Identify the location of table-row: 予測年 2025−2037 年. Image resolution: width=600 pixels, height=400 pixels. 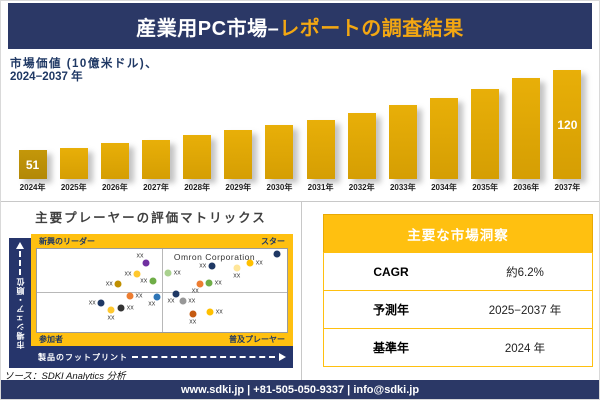
(458, 309).